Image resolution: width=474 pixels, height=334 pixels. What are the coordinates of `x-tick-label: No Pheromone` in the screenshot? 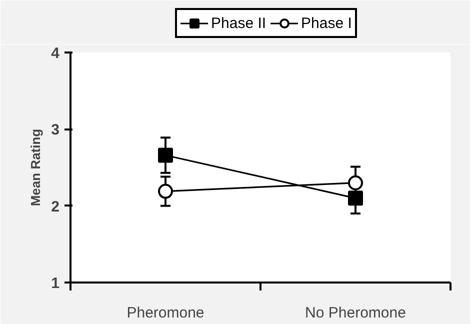 It's located at (355, 313).